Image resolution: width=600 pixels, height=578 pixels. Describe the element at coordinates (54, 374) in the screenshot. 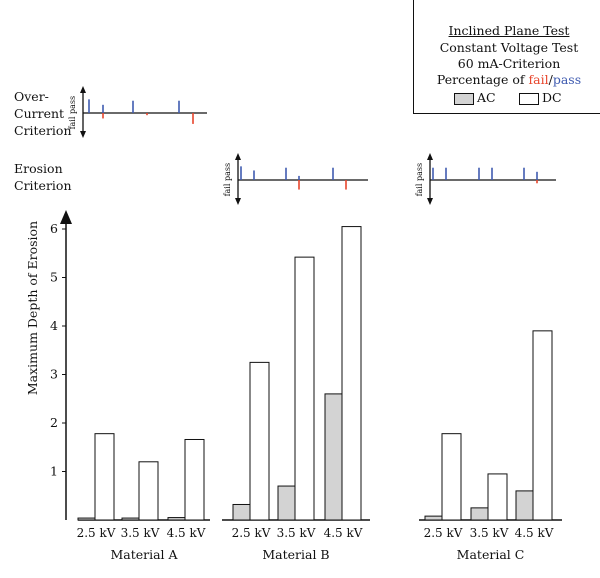

I see `y-tick-label-3: 3` at that location.